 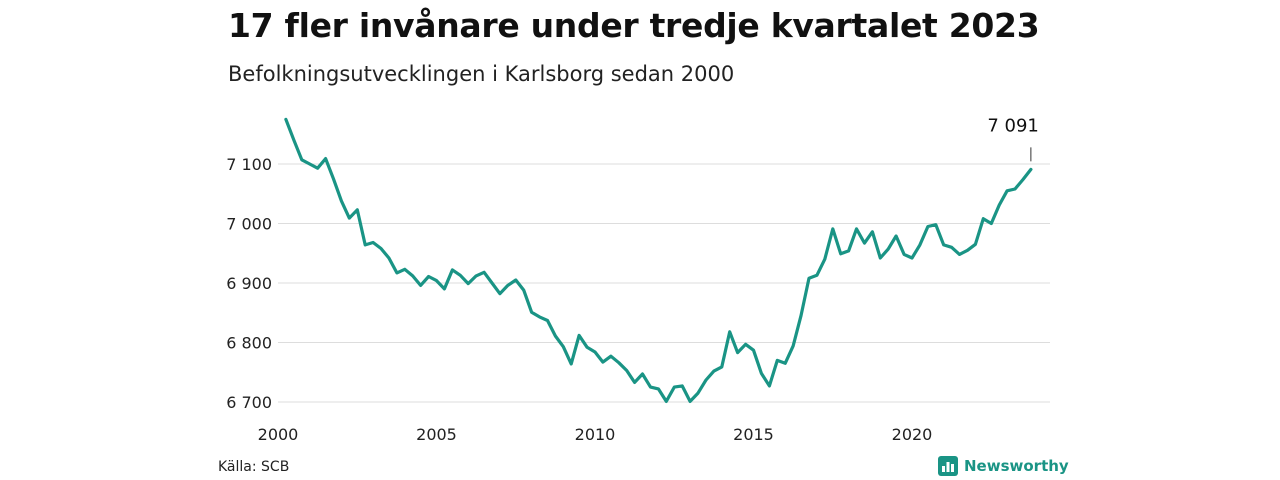 I want to click on end-annotation: 7 091, so click(x=1013, y=138).